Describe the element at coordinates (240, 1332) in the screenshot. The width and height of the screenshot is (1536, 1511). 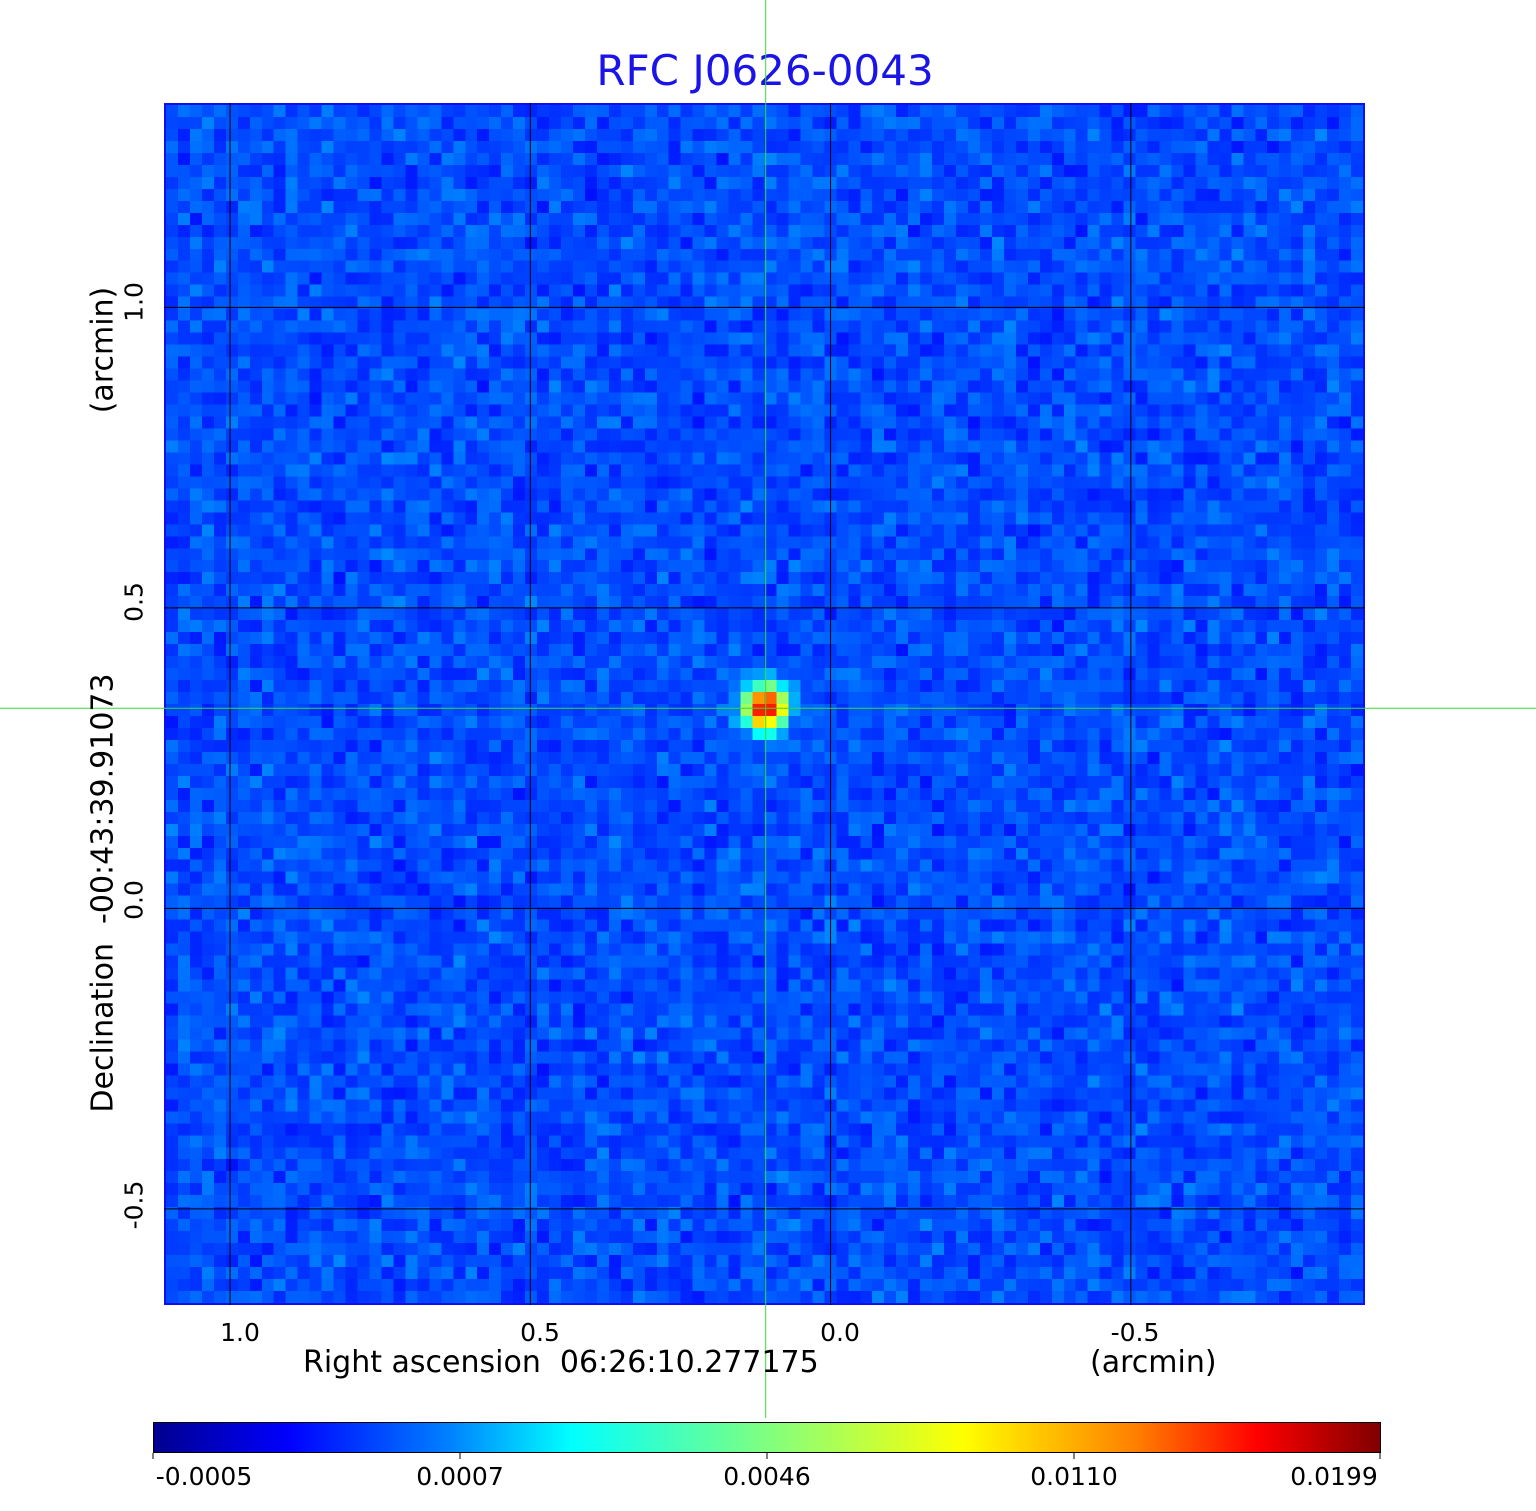
I see `x-tick-label: 1.0` at that location.